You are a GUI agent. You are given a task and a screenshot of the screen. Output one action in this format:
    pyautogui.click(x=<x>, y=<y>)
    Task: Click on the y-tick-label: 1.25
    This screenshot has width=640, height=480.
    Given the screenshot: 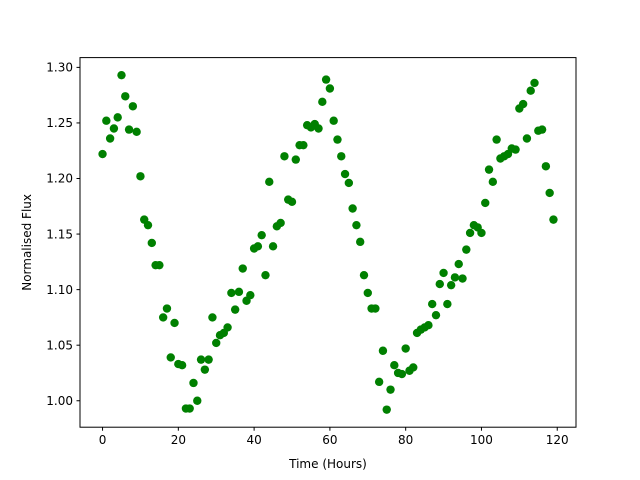 What is the action you would take?
    pyautogui.click(x=59, y=123)
    